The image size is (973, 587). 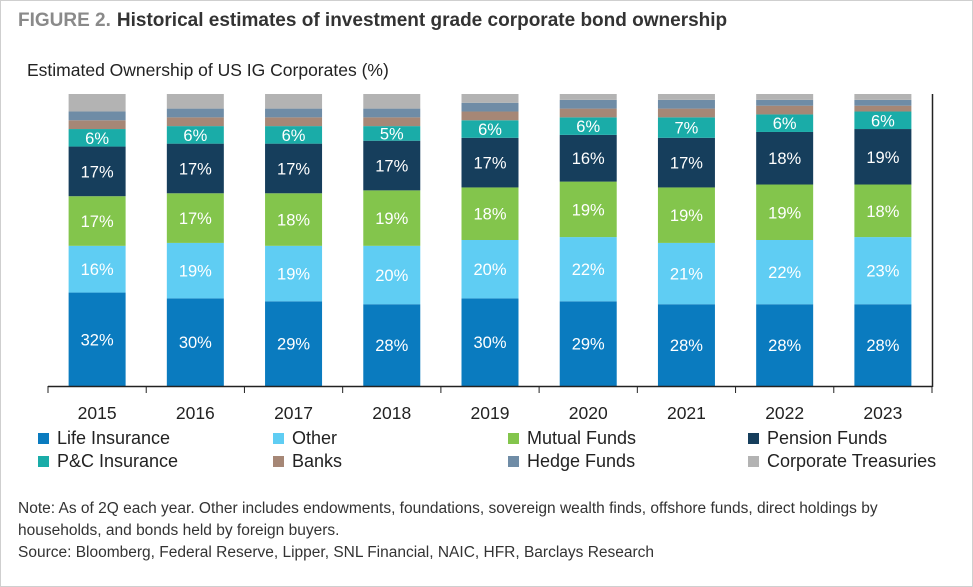 I want to click on bar-segment-pension-funds-2015, so click(x=97, y=171).